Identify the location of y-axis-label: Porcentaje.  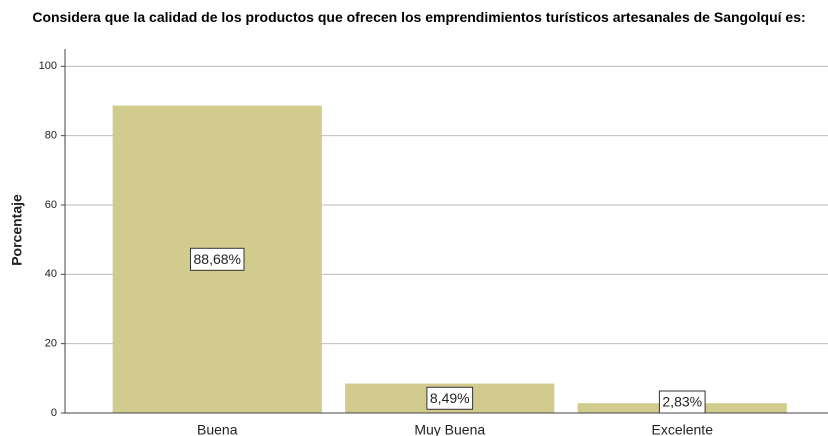
(17, 230).